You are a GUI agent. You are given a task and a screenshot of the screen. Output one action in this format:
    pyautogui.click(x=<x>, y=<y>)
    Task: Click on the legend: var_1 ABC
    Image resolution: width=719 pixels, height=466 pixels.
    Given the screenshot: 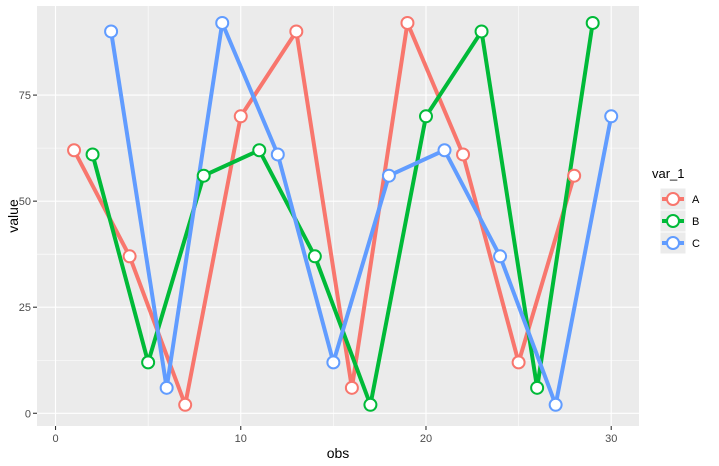 What is the action you would take?
    pyautogui.click(x=676, y=210)
    